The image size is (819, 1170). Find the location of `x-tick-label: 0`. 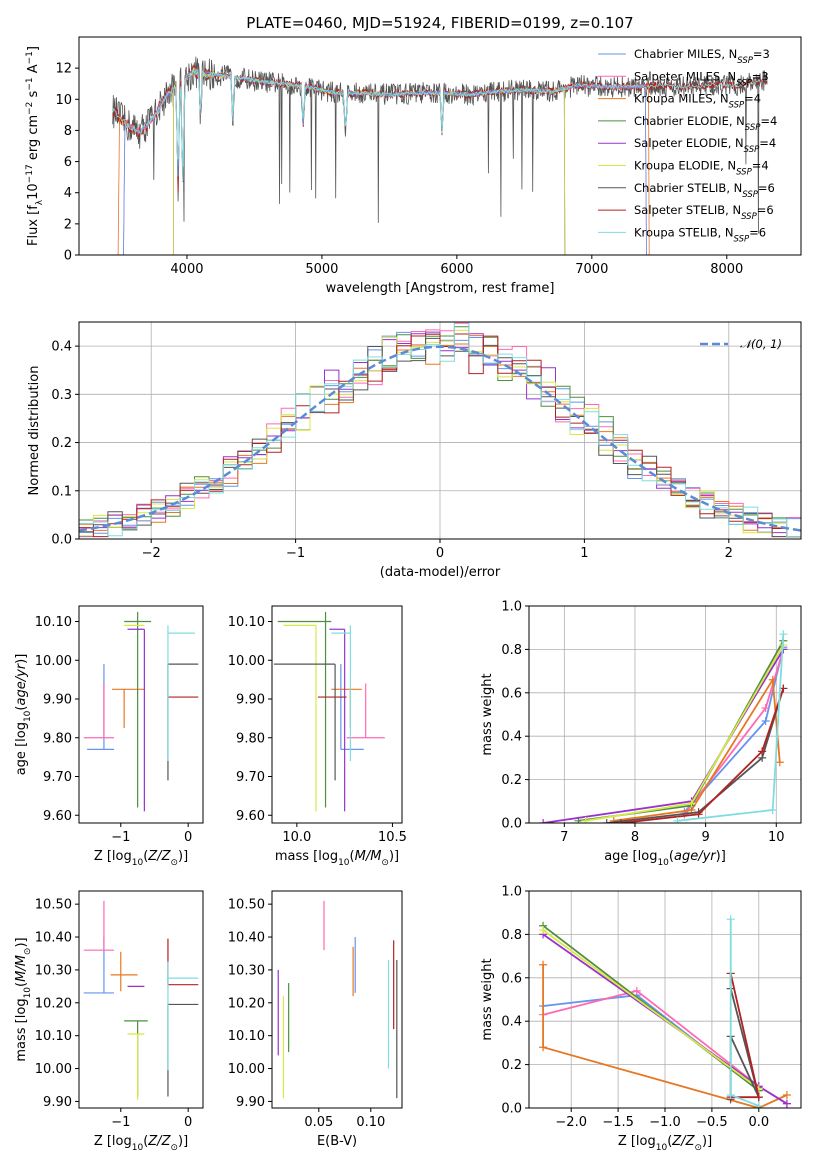

x-tick-label: 0 is located at coordinates (440, 553).